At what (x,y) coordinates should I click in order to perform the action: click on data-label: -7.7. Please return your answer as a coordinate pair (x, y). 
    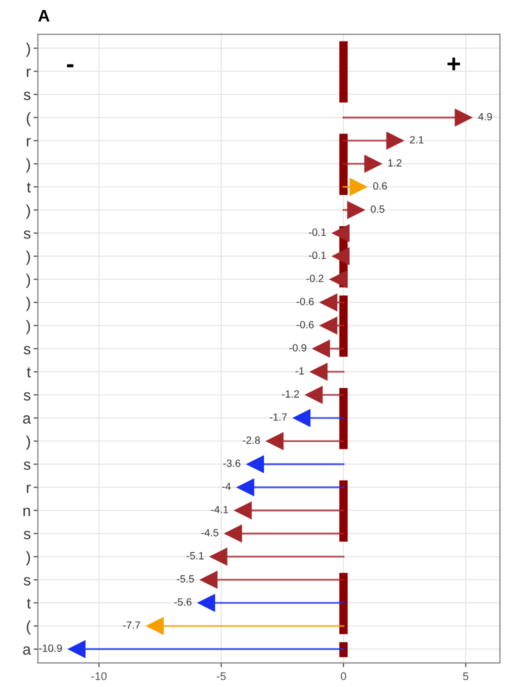
    Looking at the image, I should click on (131, 625).